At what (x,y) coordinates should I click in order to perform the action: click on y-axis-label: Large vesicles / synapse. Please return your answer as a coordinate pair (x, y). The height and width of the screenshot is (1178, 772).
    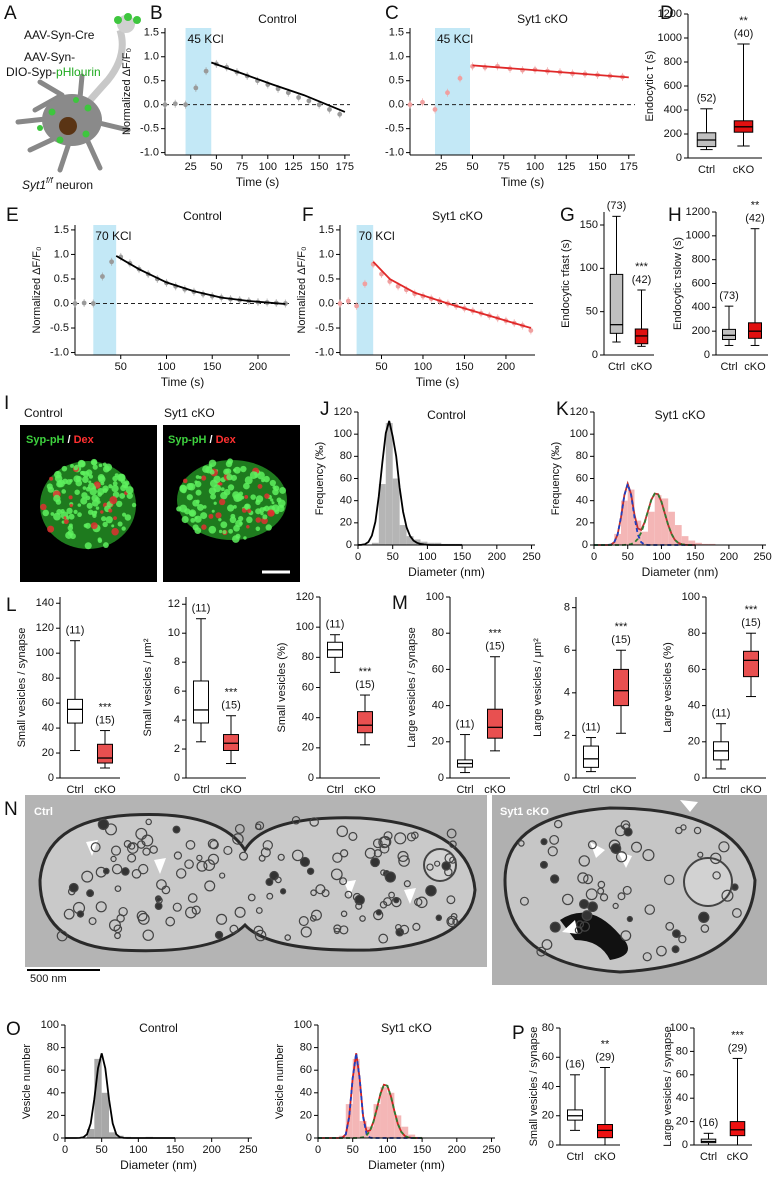
    Looking at the image, I should click on (412, 687).